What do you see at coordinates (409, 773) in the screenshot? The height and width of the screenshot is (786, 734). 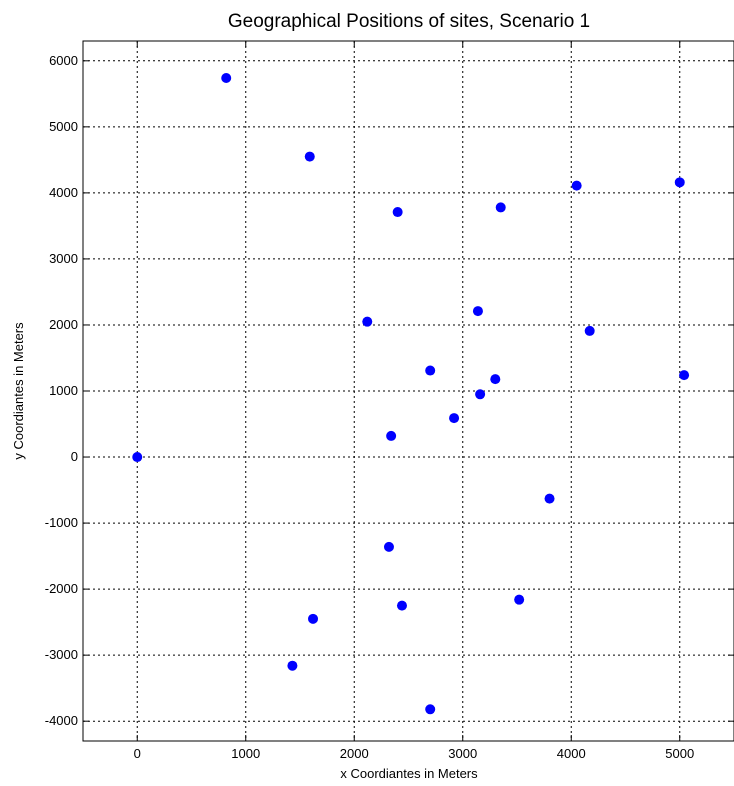 I see `x-axis-title: x Coordiantes in Meters` at bounding box center [409, 773].